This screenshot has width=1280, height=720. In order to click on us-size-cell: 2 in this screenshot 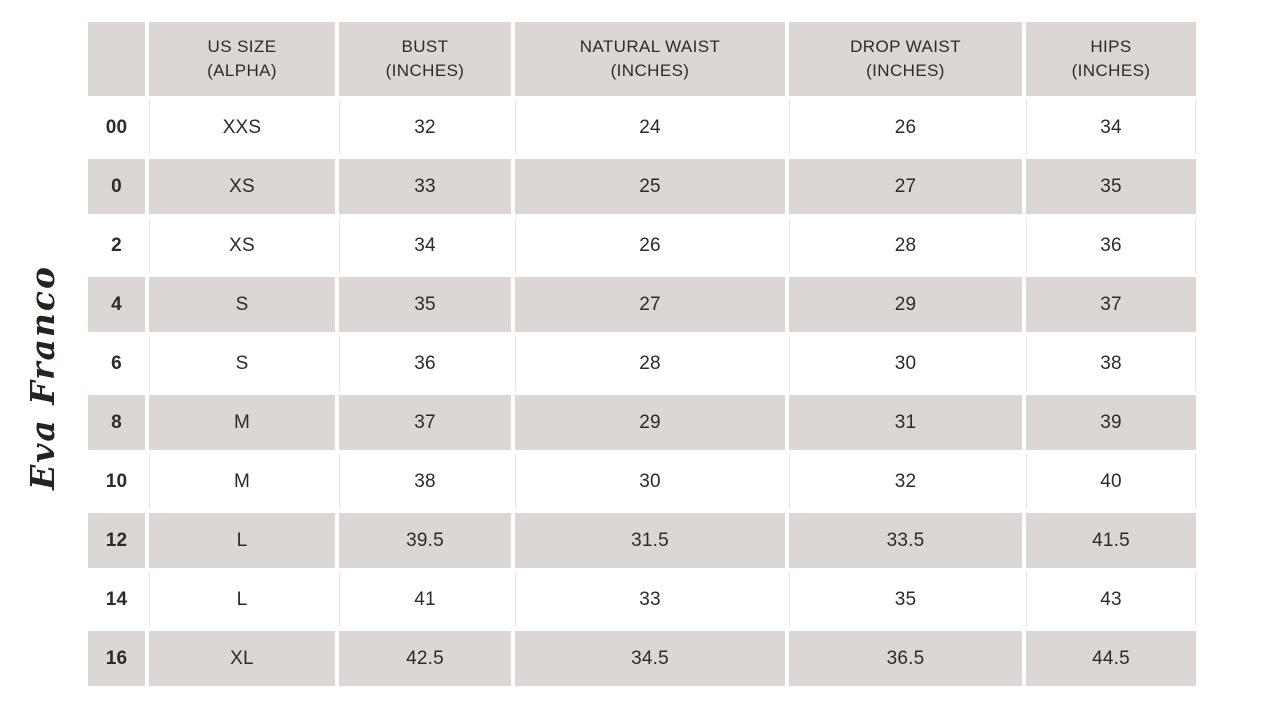, I will do `click(116, 245)`.